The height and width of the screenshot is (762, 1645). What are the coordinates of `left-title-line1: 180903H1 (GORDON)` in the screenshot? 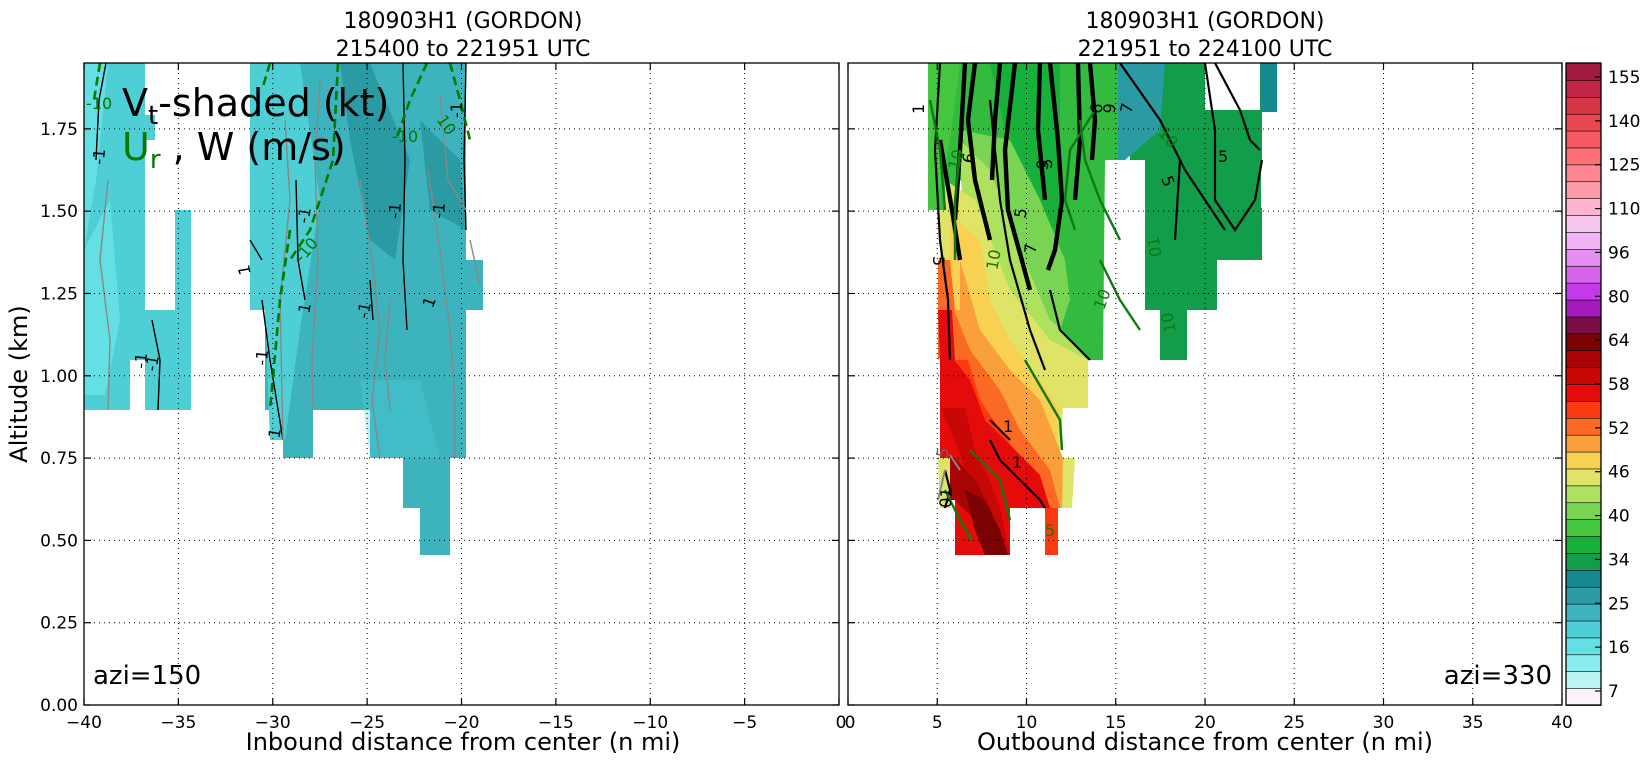 It's located at (462, 21).